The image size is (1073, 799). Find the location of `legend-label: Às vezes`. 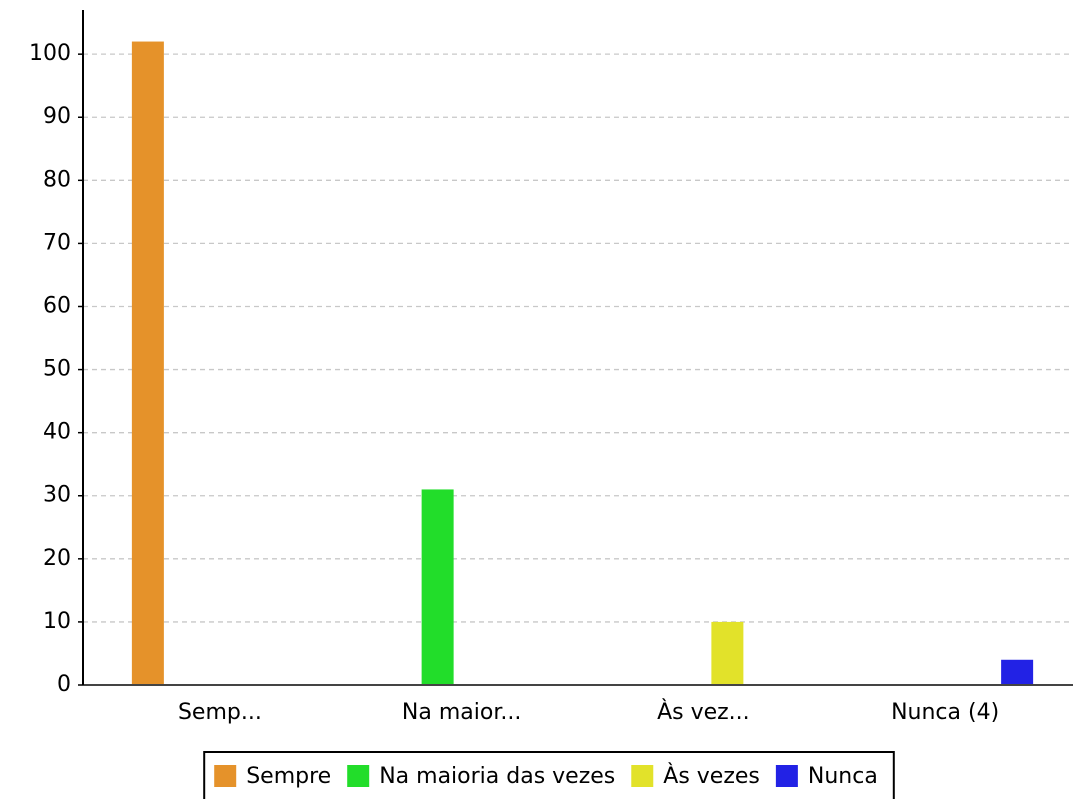

legend-label: Às vezes is located at coordinates (711, 776).